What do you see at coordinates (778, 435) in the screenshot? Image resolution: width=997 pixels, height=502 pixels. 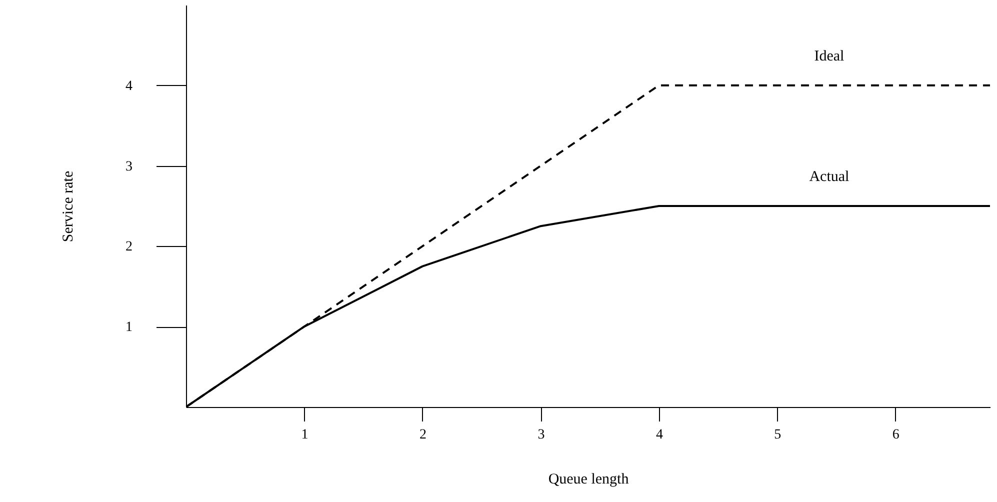 I see `x-tick-label: 5` at bounding box center [778, 435].